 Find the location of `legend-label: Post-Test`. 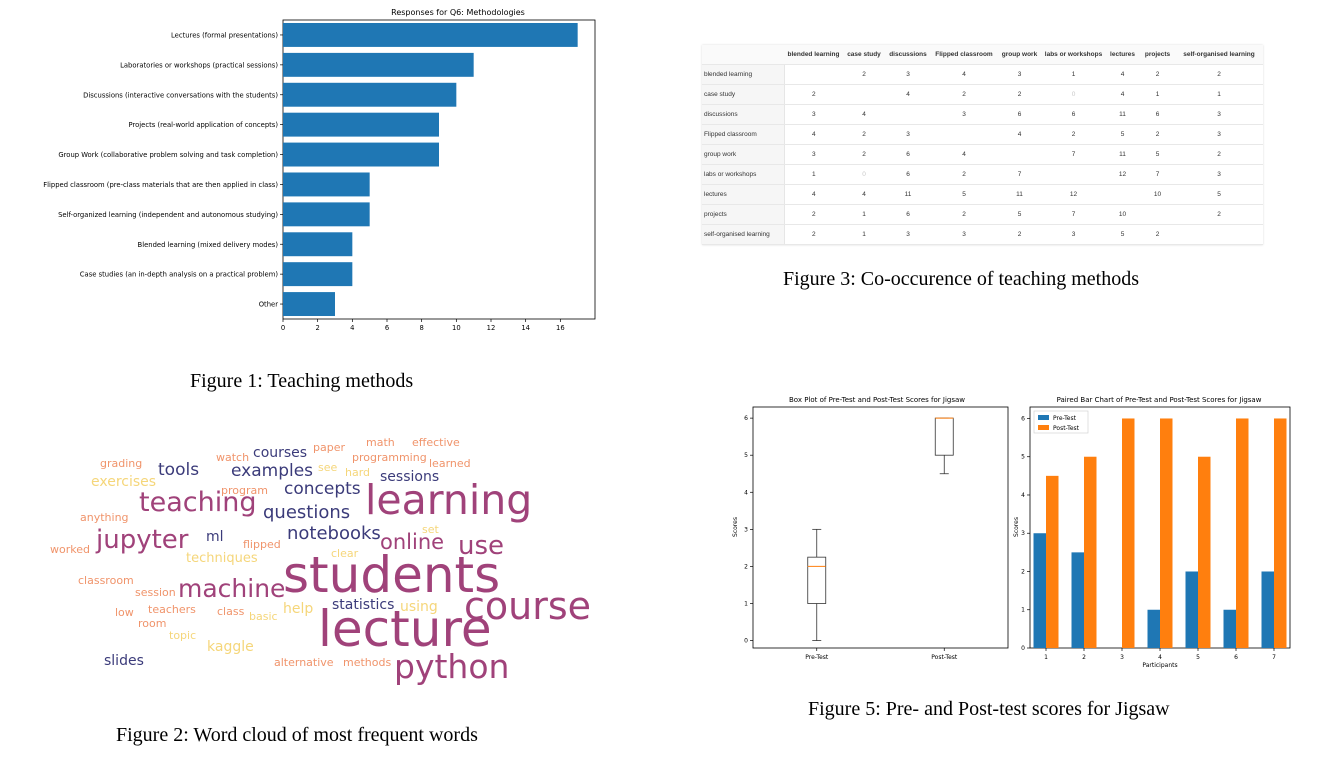

legend-label: Post-Test is located at coordinates (1066, 428).